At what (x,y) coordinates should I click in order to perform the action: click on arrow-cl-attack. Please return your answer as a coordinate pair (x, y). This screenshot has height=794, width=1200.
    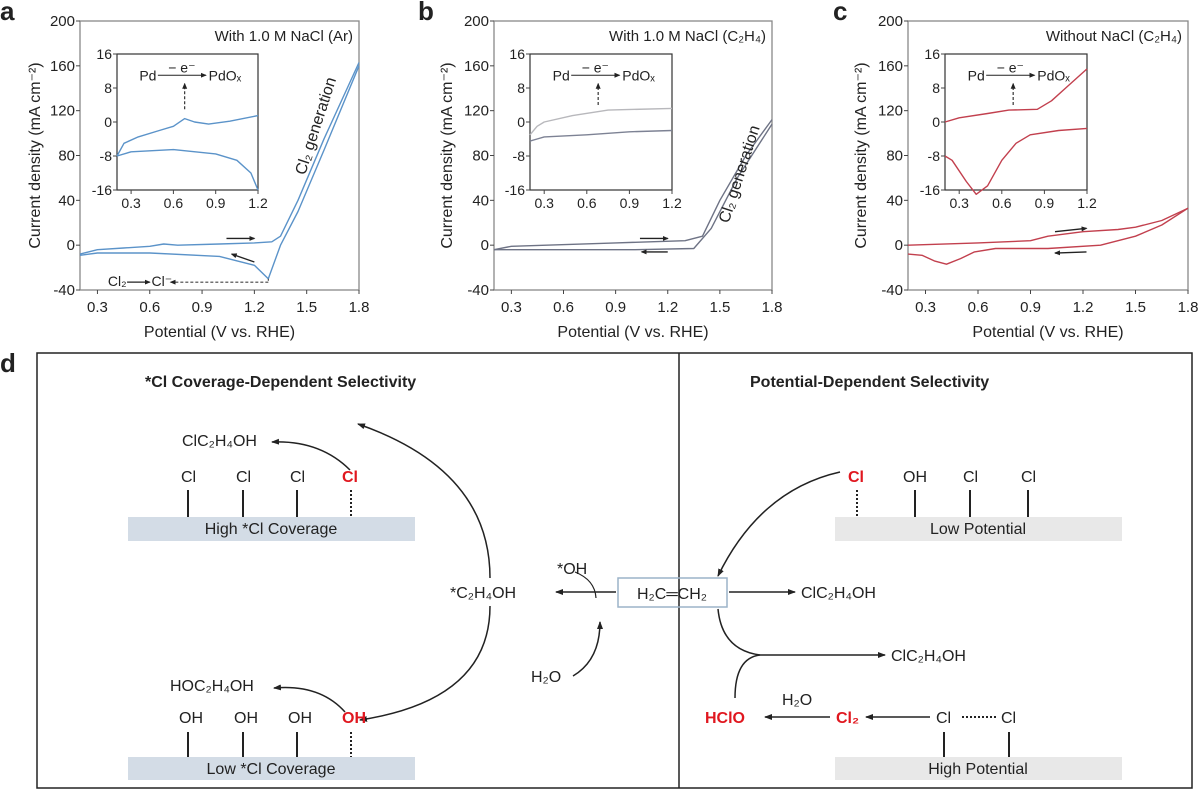
    Looking at the image, I should click on (779, 524).